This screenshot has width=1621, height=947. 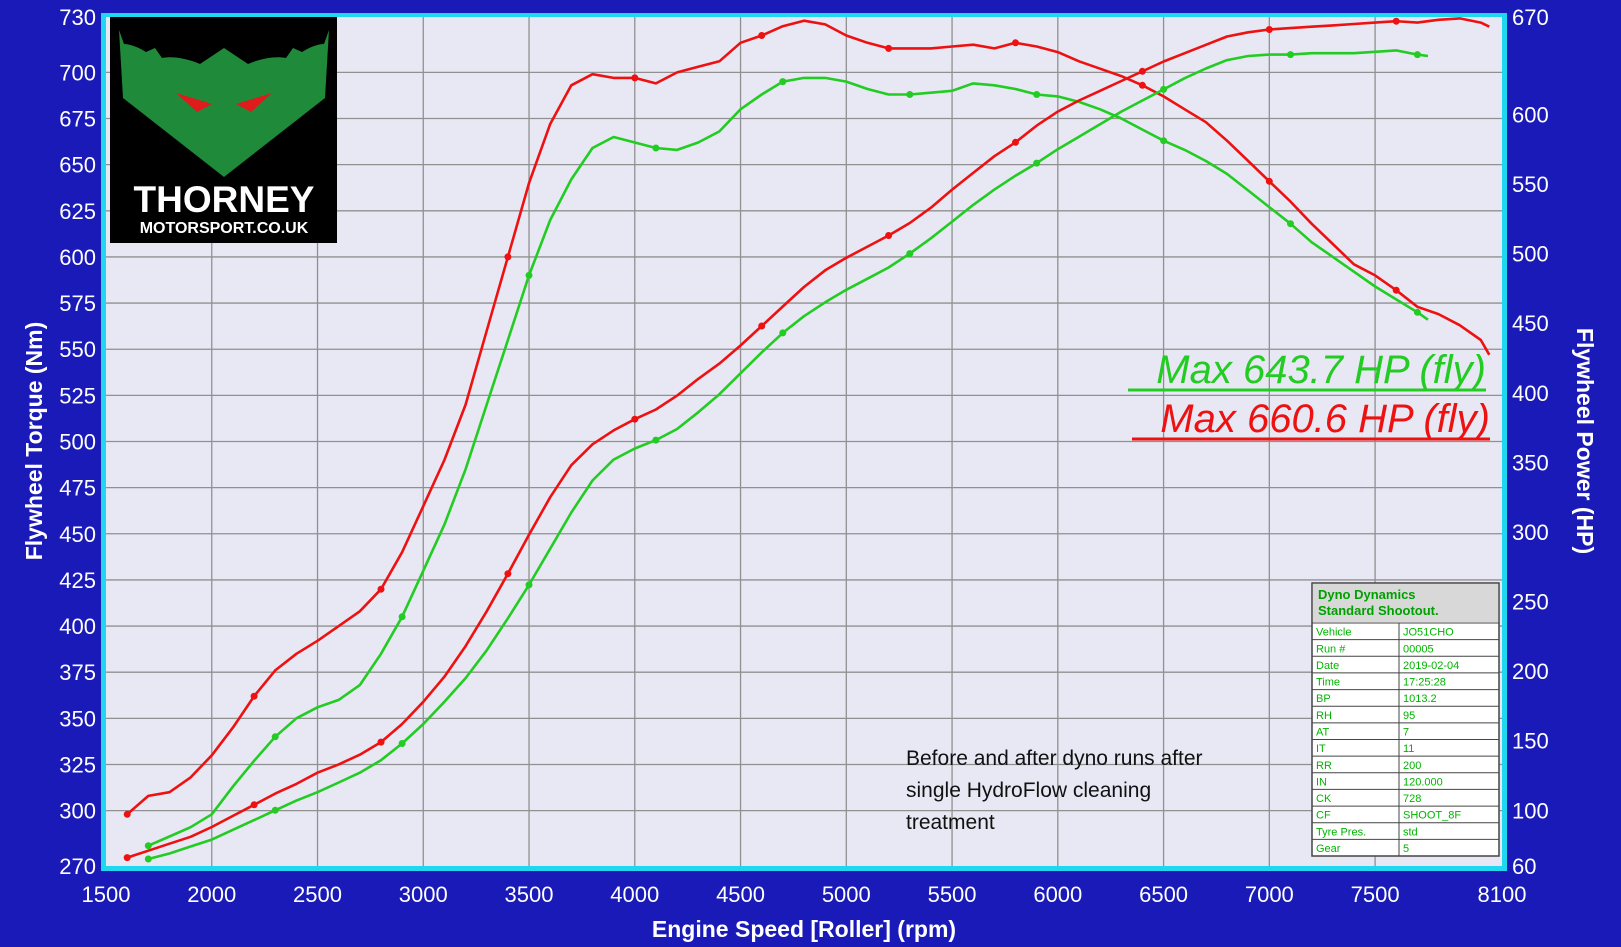 What do you see at coordinates (1324, 799) in the screenshot?
I see `info-table-key: CK` at bounding box center [1324, 799].